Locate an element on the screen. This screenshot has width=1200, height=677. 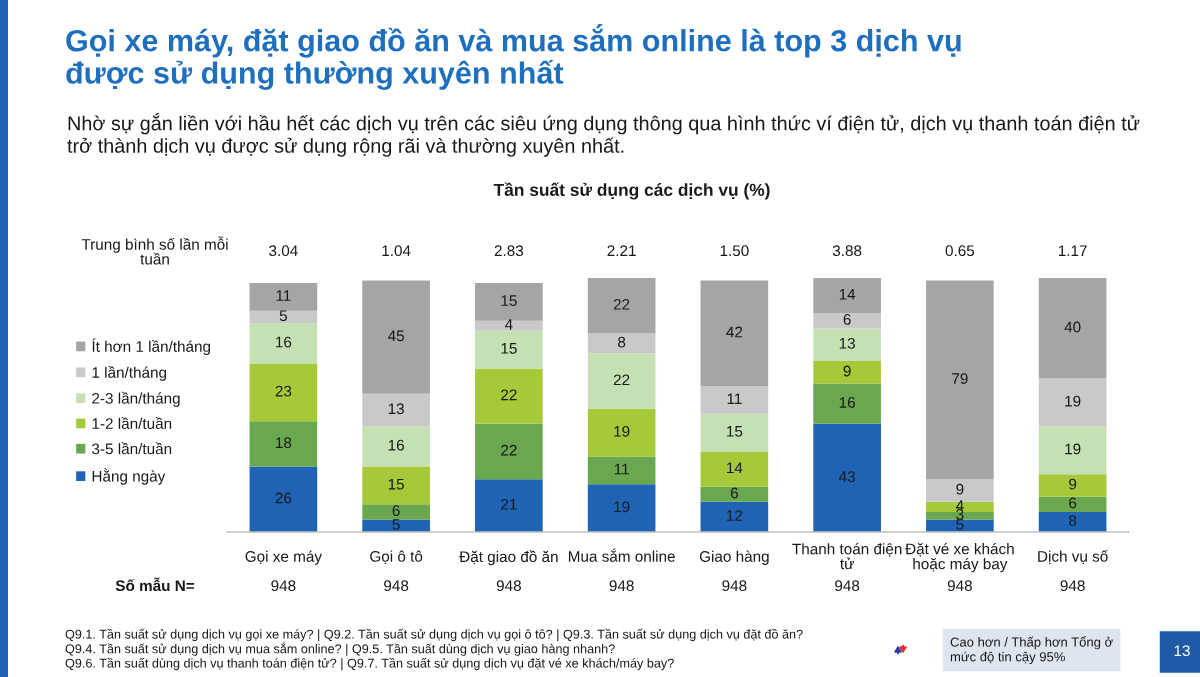
x-tick-label: Mua sắm online is located at coordinates (621, 555).